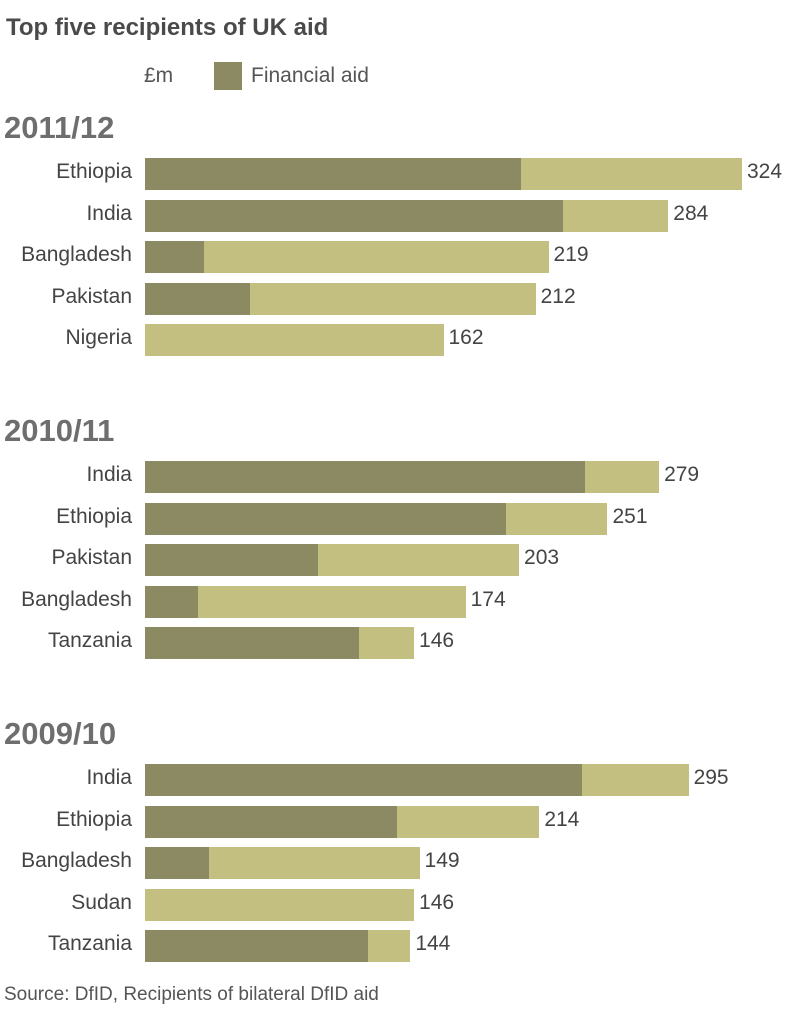 The height and width of the screenshot is (1029, 800). What do you see at coordinates (60, 733) in the screenshot?
I see `panel-title: 2009/10` at bounding box center [60, 733].